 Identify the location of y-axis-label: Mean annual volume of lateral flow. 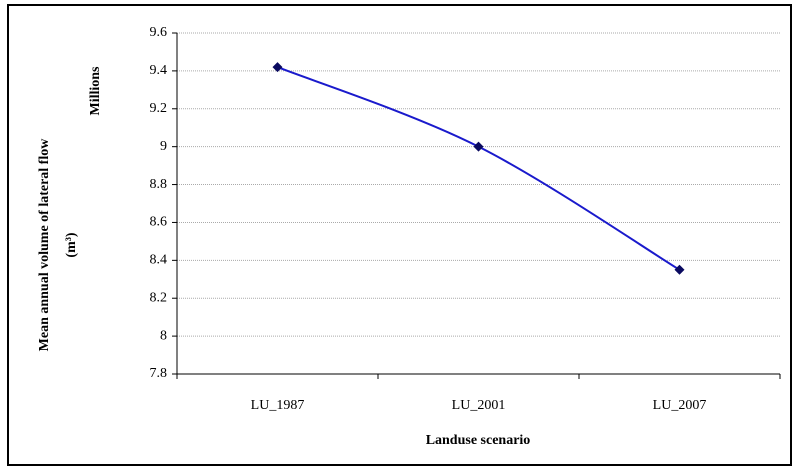
(44, 245).